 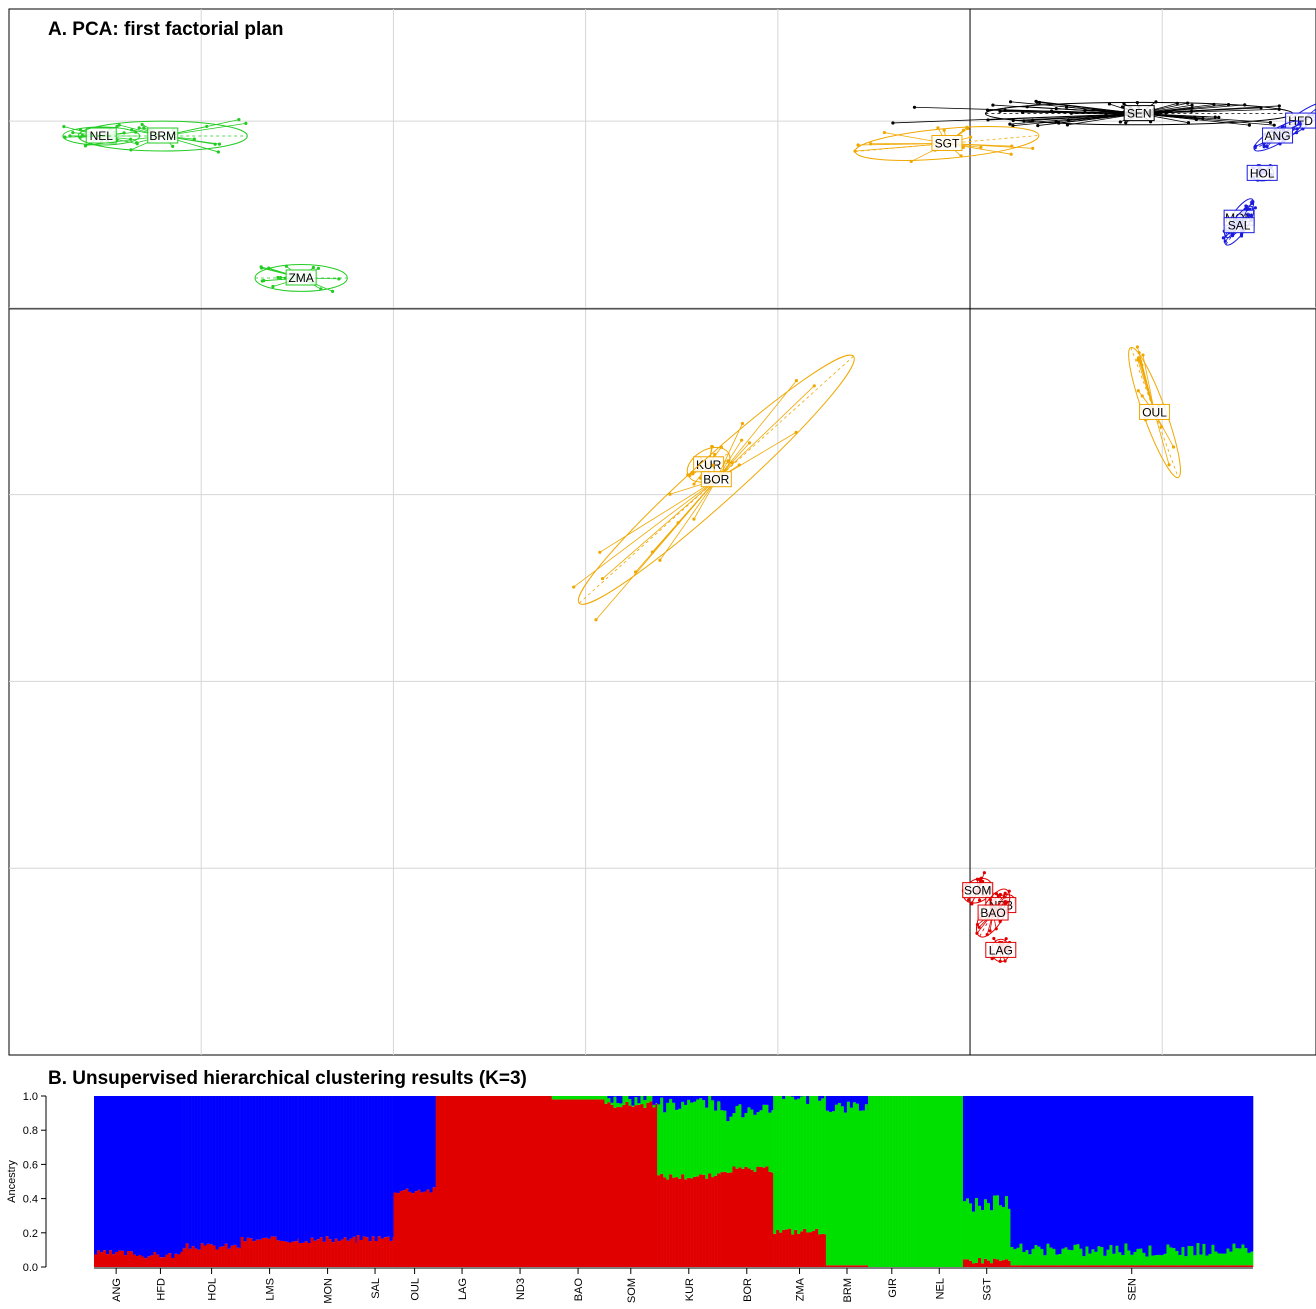 What do you see at coordinates (414, 1181) in the screenshot?
I see `admixture-group-oul` at bounding box center [414, 1181].